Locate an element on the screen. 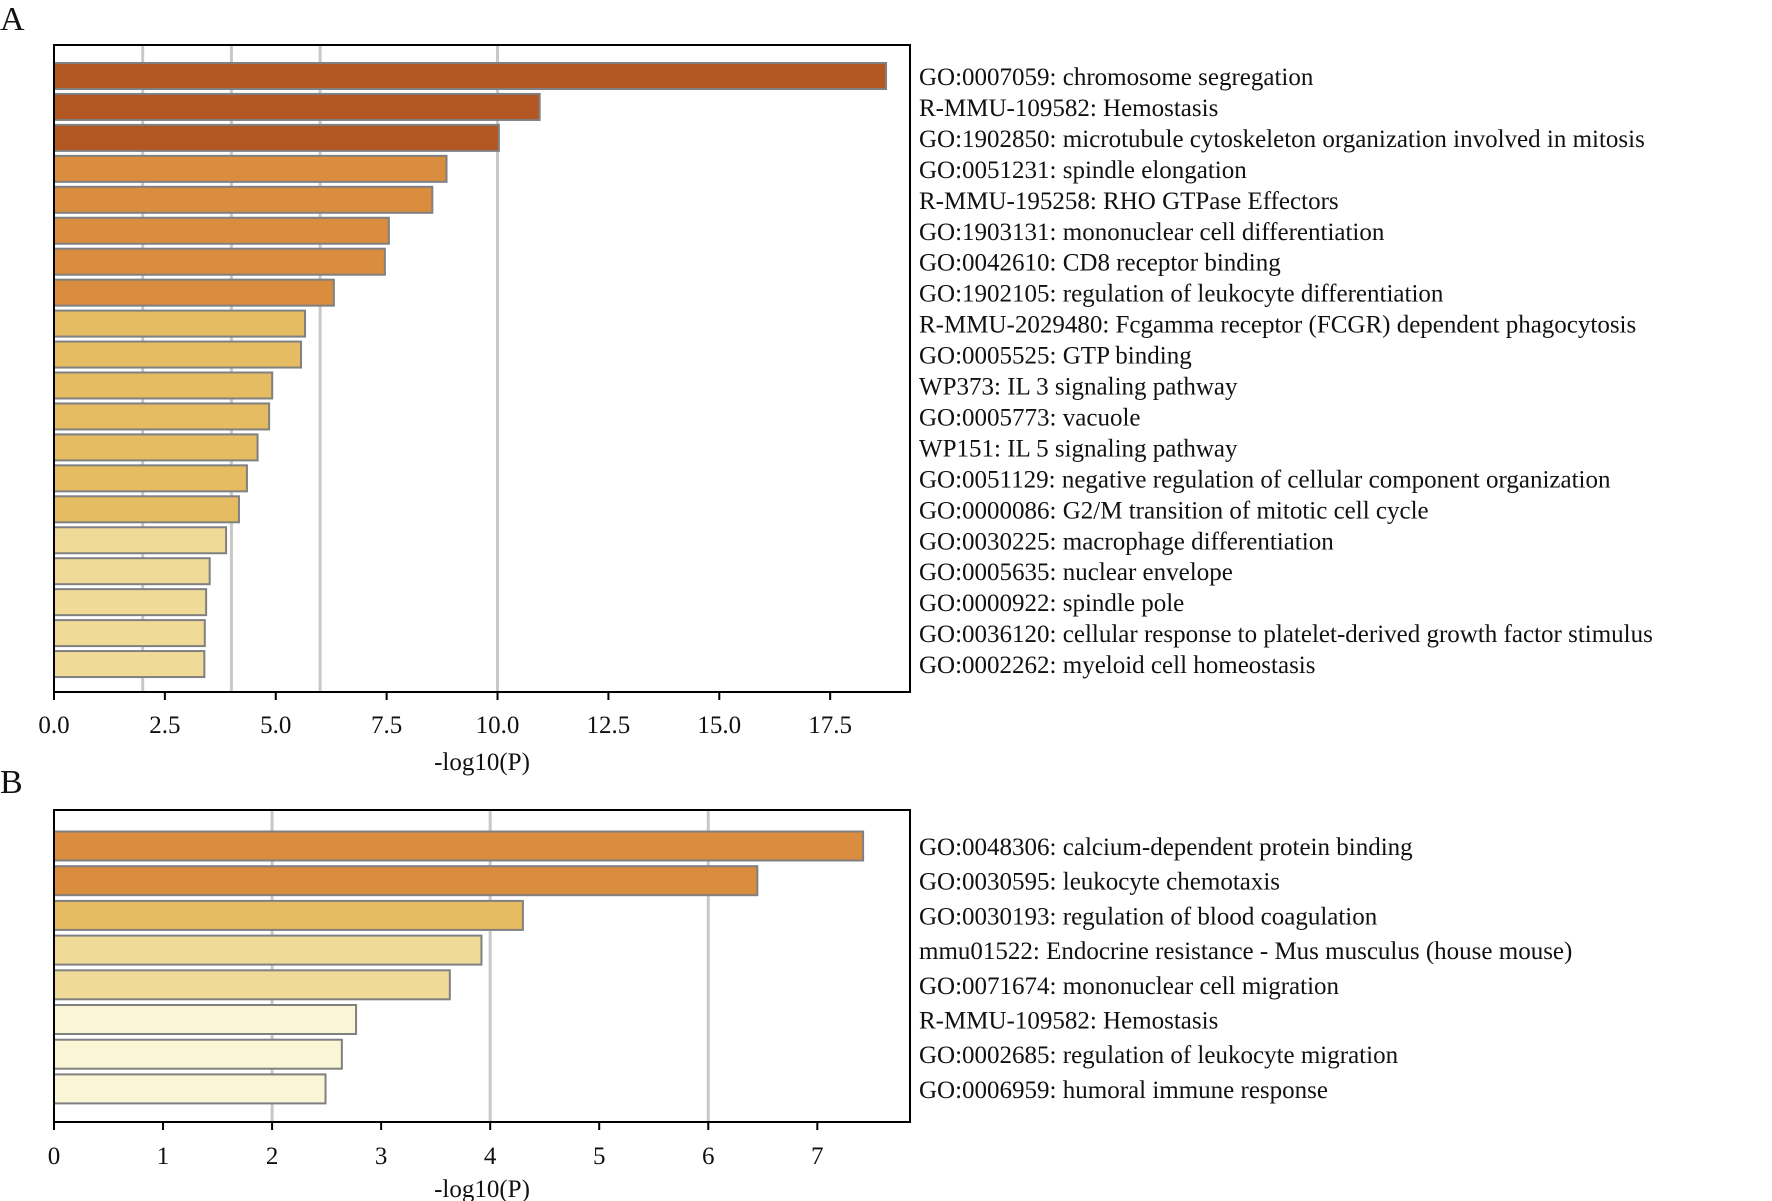  x-tick-label: 15.0 is located at coordinates (719, 725).